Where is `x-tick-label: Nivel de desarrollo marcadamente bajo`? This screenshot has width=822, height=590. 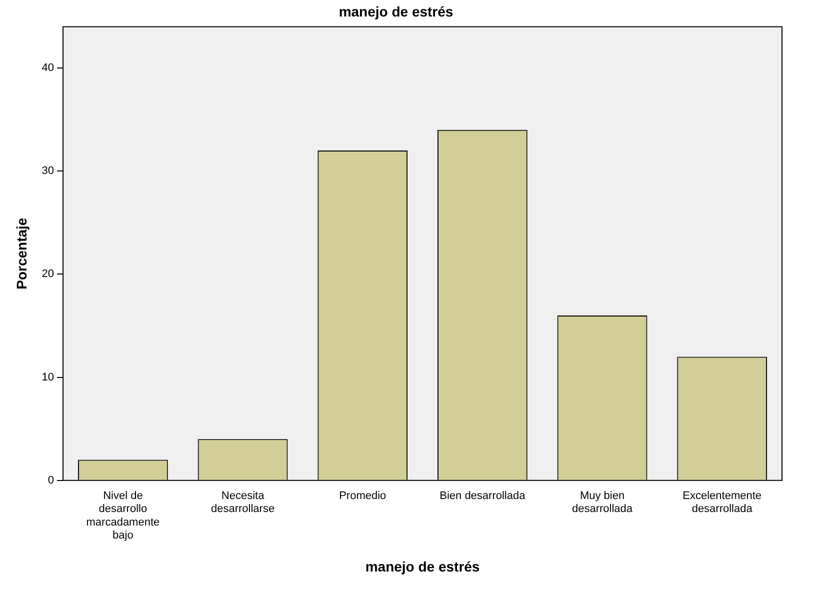
x-tick-label: Nivel de desarrollo marcadamente bajo is located at coordinates (123, 516).